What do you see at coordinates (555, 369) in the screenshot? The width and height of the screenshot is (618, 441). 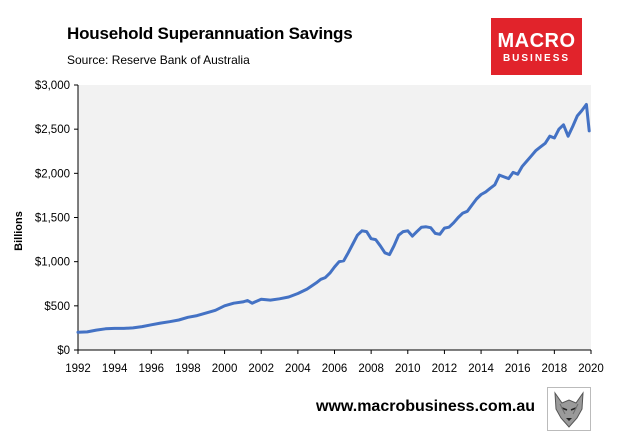 I see `x-tick-label: 2018` at bounding box center [555, 369].